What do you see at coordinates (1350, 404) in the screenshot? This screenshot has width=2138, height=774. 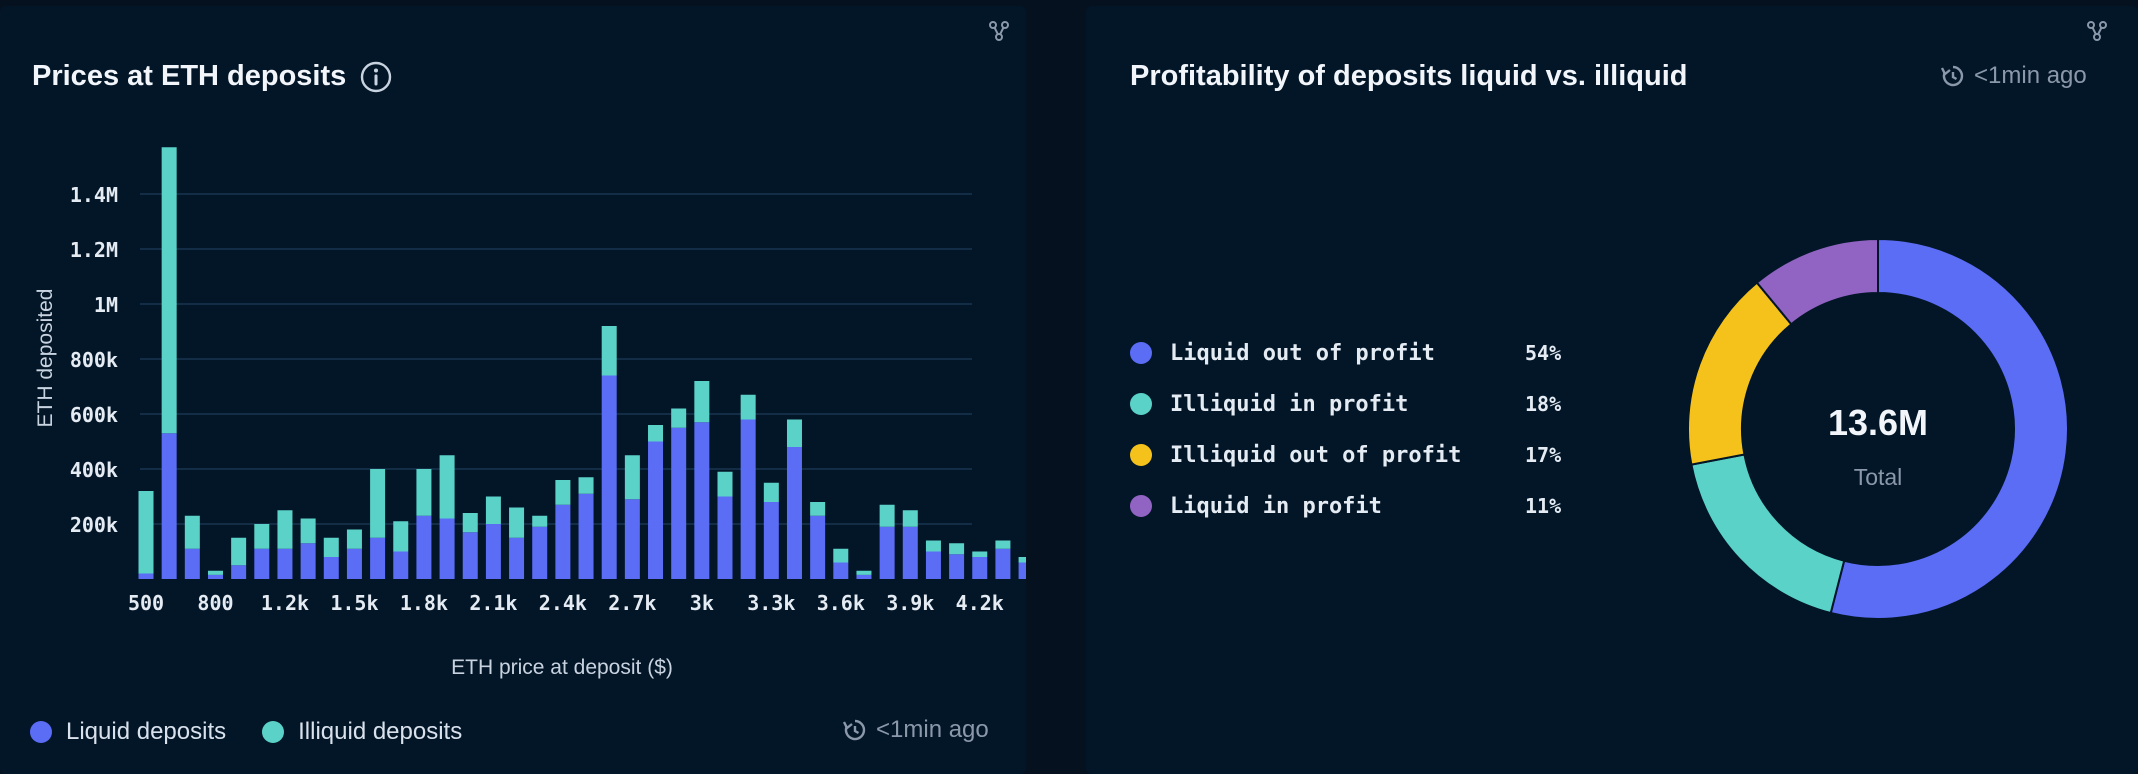 I see `pie-legend-item: Illiquid in profit 18%` at bounding box center [1350, 404].